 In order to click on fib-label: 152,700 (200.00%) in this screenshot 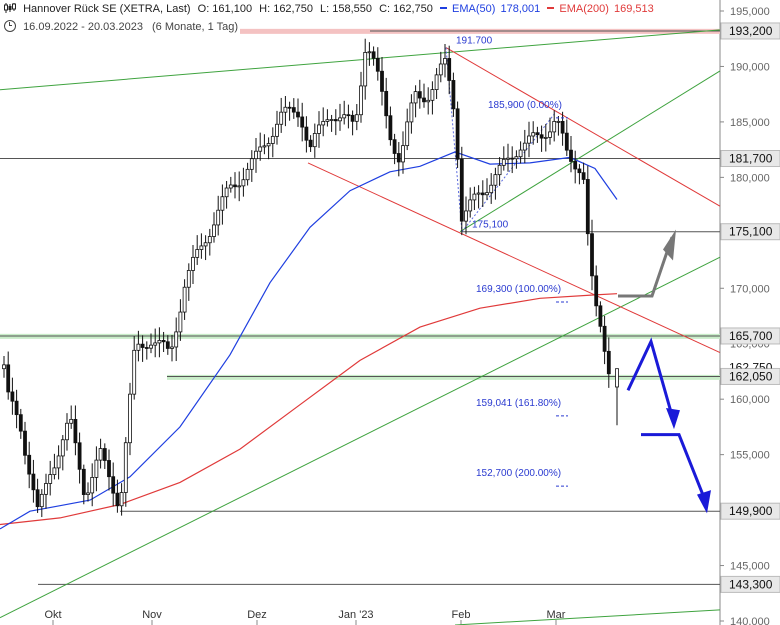, I will do `click(518, 473)`.